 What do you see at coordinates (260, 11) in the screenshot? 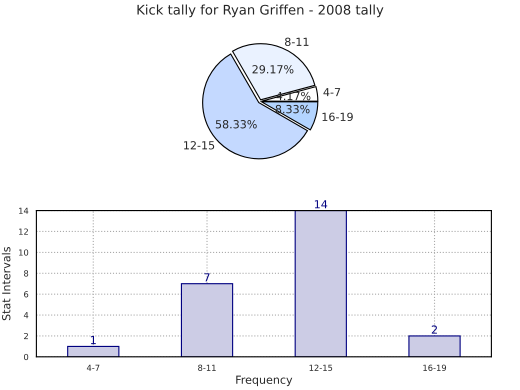
I see `chart-title: Kick tally for Ryan Griffen - 2008 tally` at bounding box center [260, 11].